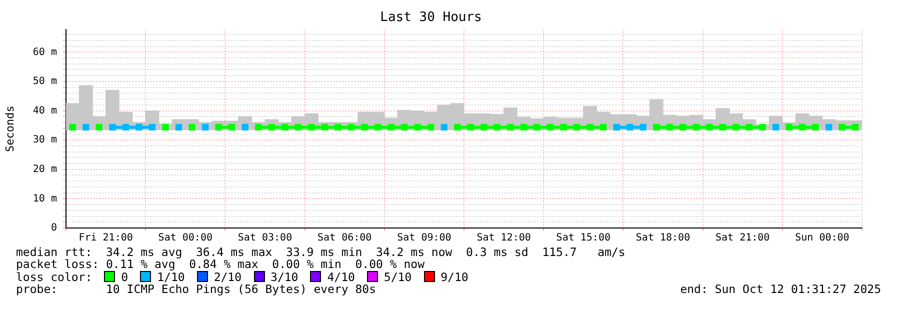 The image size is (897, 310). I want to click on x-tick-label: Sat 03:00, so click(265, 238).